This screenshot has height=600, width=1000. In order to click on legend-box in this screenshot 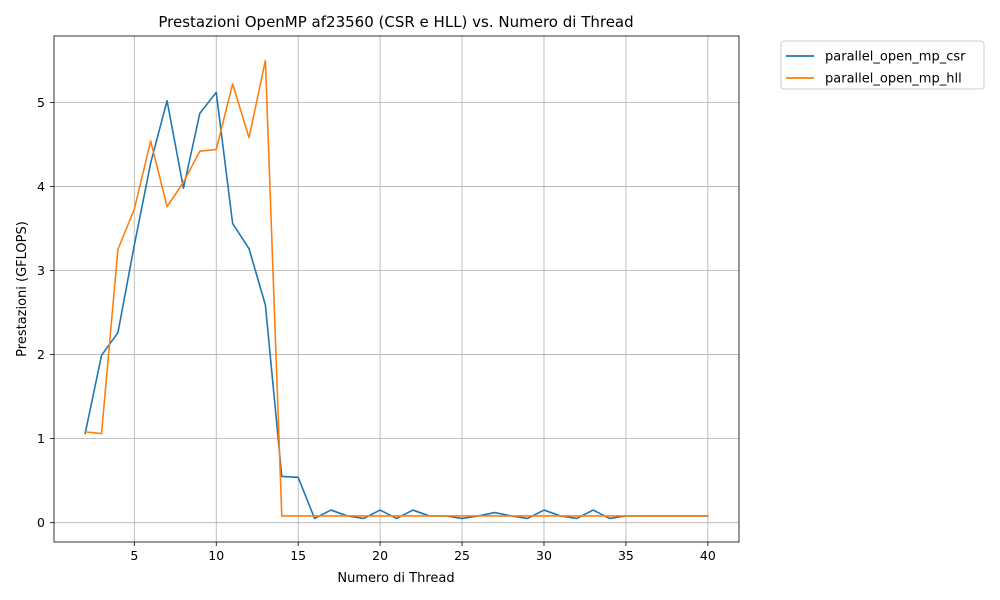, I will do `click(882, 65)`.